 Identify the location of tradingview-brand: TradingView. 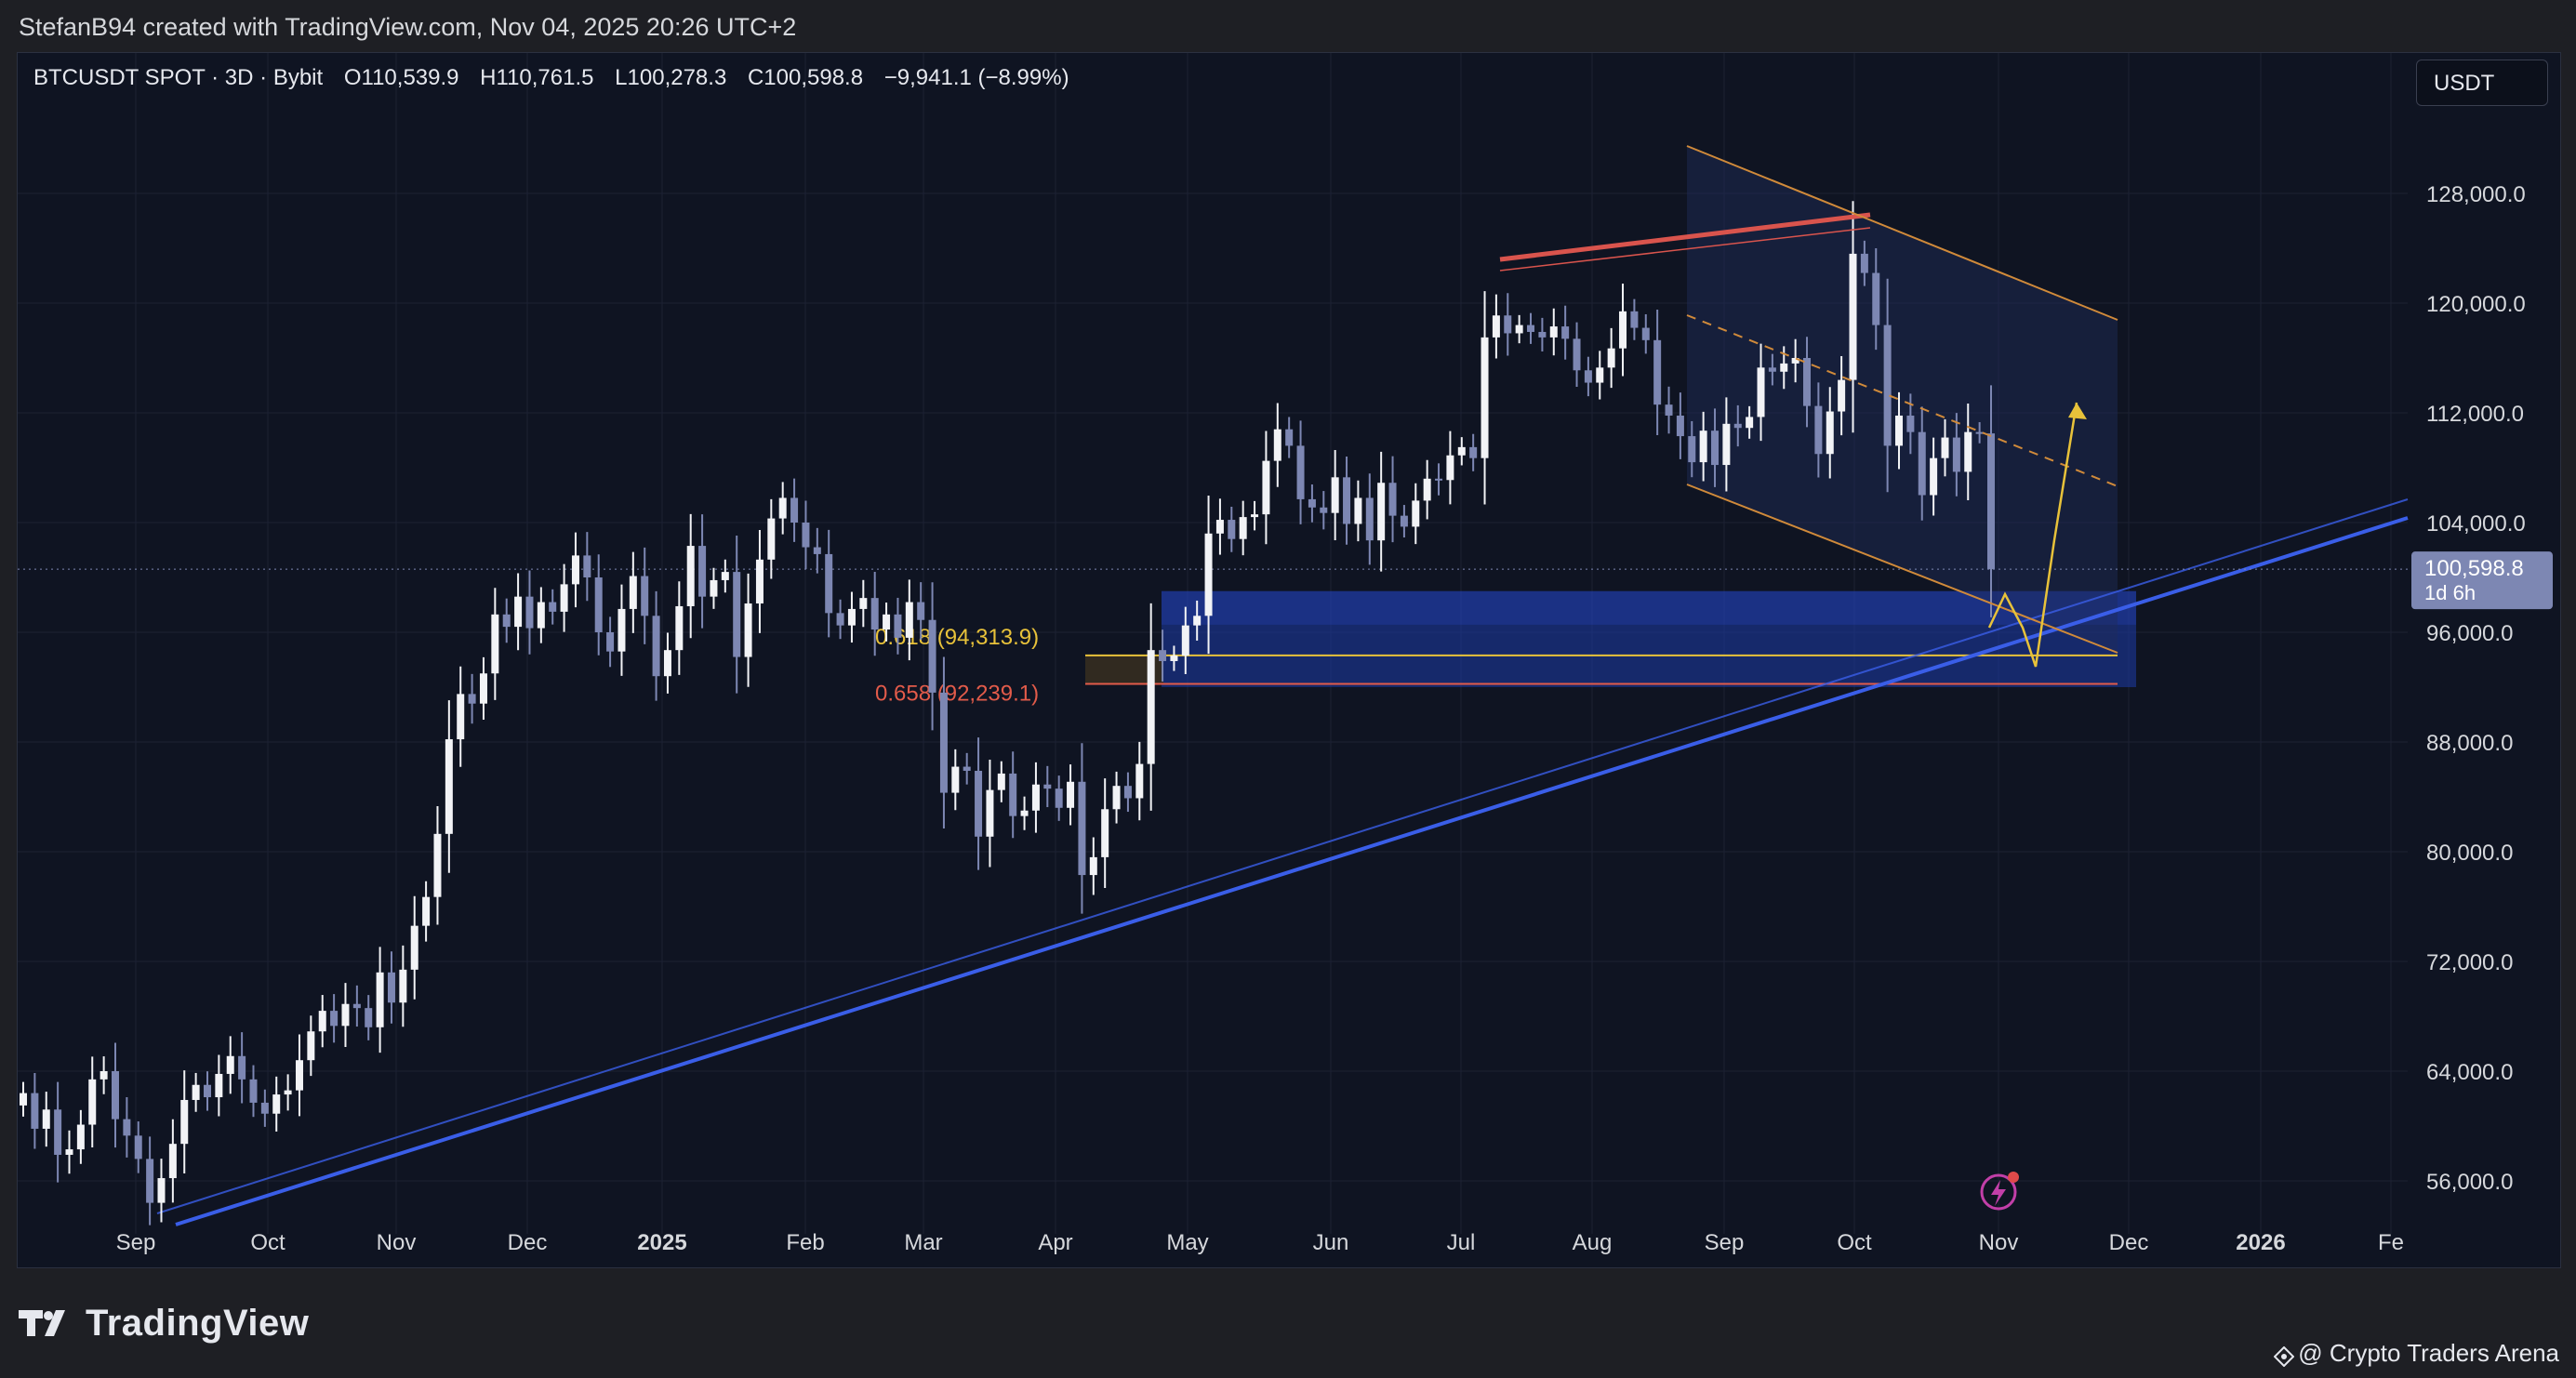
(164, 1323).